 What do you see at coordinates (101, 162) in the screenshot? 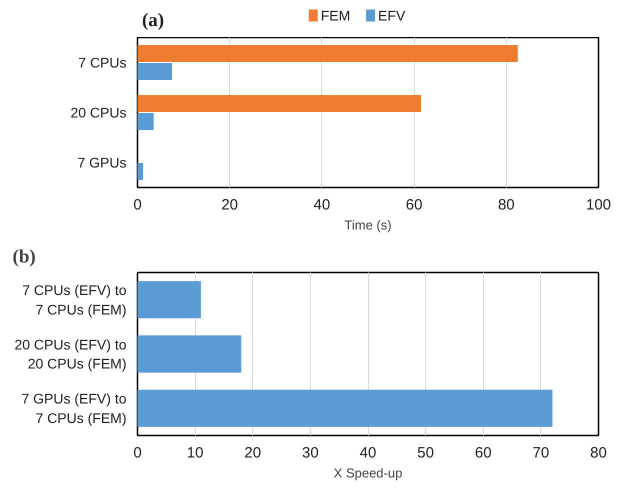
I see `y-tick-label: 7 GPUs` at bounding box center [101, 162].